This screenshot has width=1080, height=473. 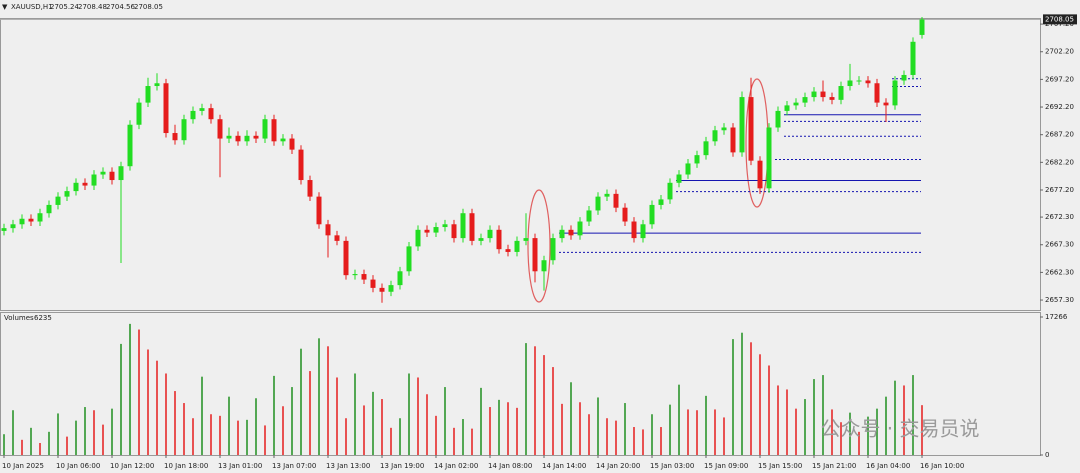 I want to click on ohlc-low: 2704.56, so click(x=120, y=7).